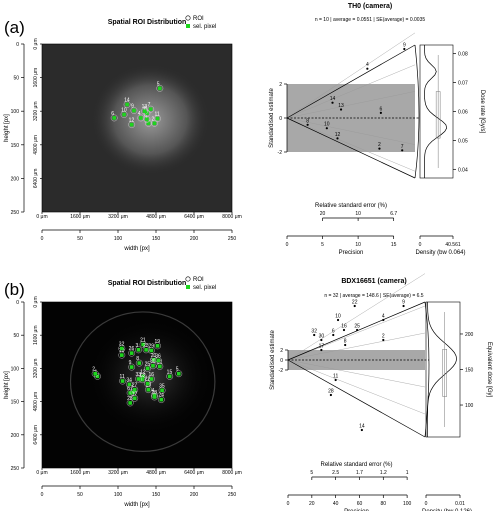  Describe the element at coordinates (36, 402) in the screenshot. I see `um-y-tick-label: 4800 μm` at that location.